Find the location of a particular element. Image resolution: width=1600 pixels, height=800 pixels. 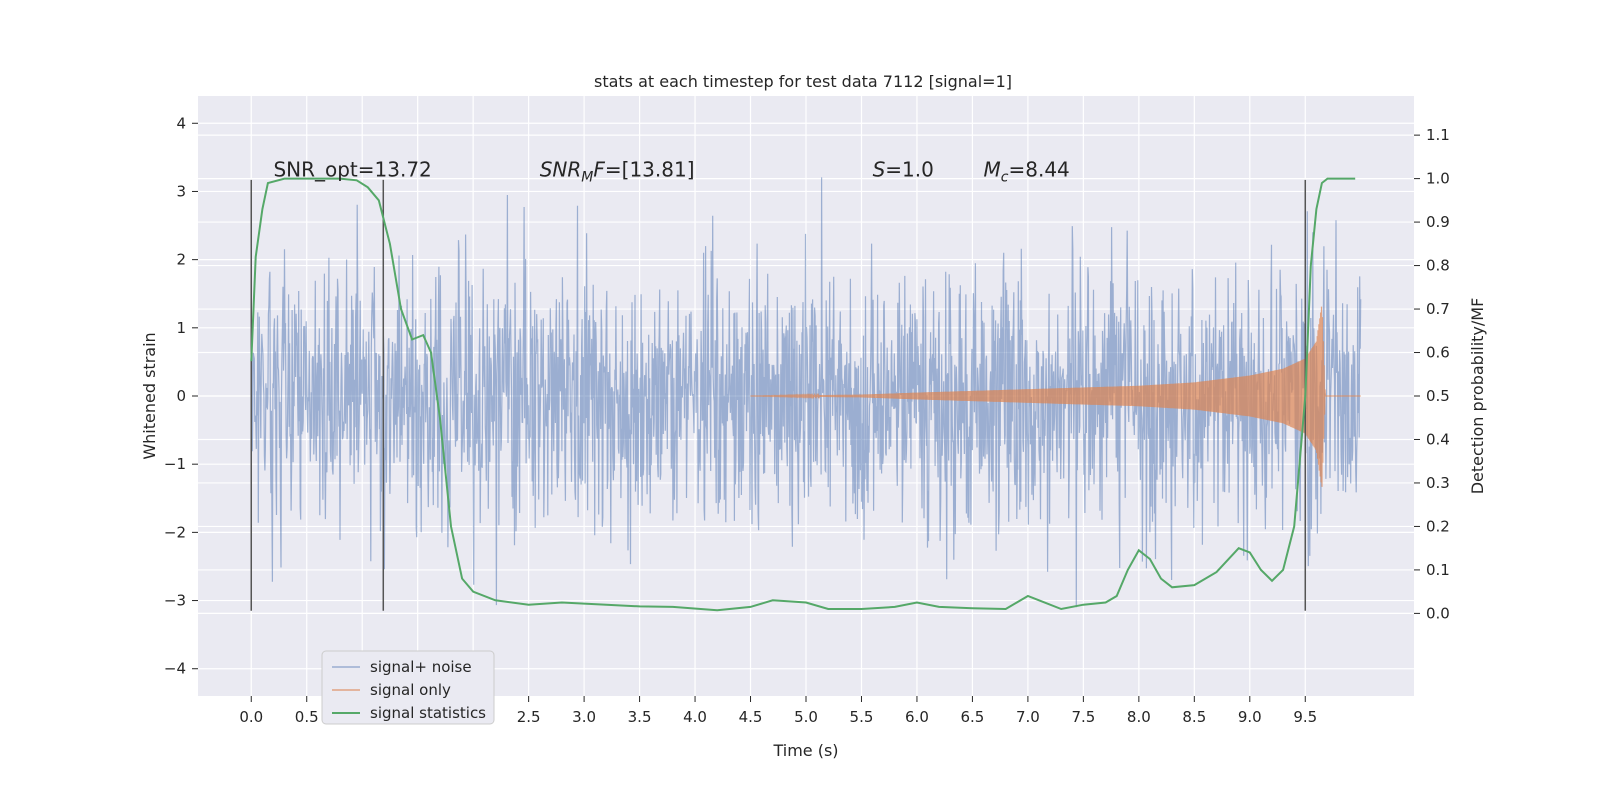

y-axis-right: 0.0 0.1 0.2 0.3 0.4 0.5 0.6 0.7 0.8 0.9 1.0 1.1 is located at coordinates (1432, 374).